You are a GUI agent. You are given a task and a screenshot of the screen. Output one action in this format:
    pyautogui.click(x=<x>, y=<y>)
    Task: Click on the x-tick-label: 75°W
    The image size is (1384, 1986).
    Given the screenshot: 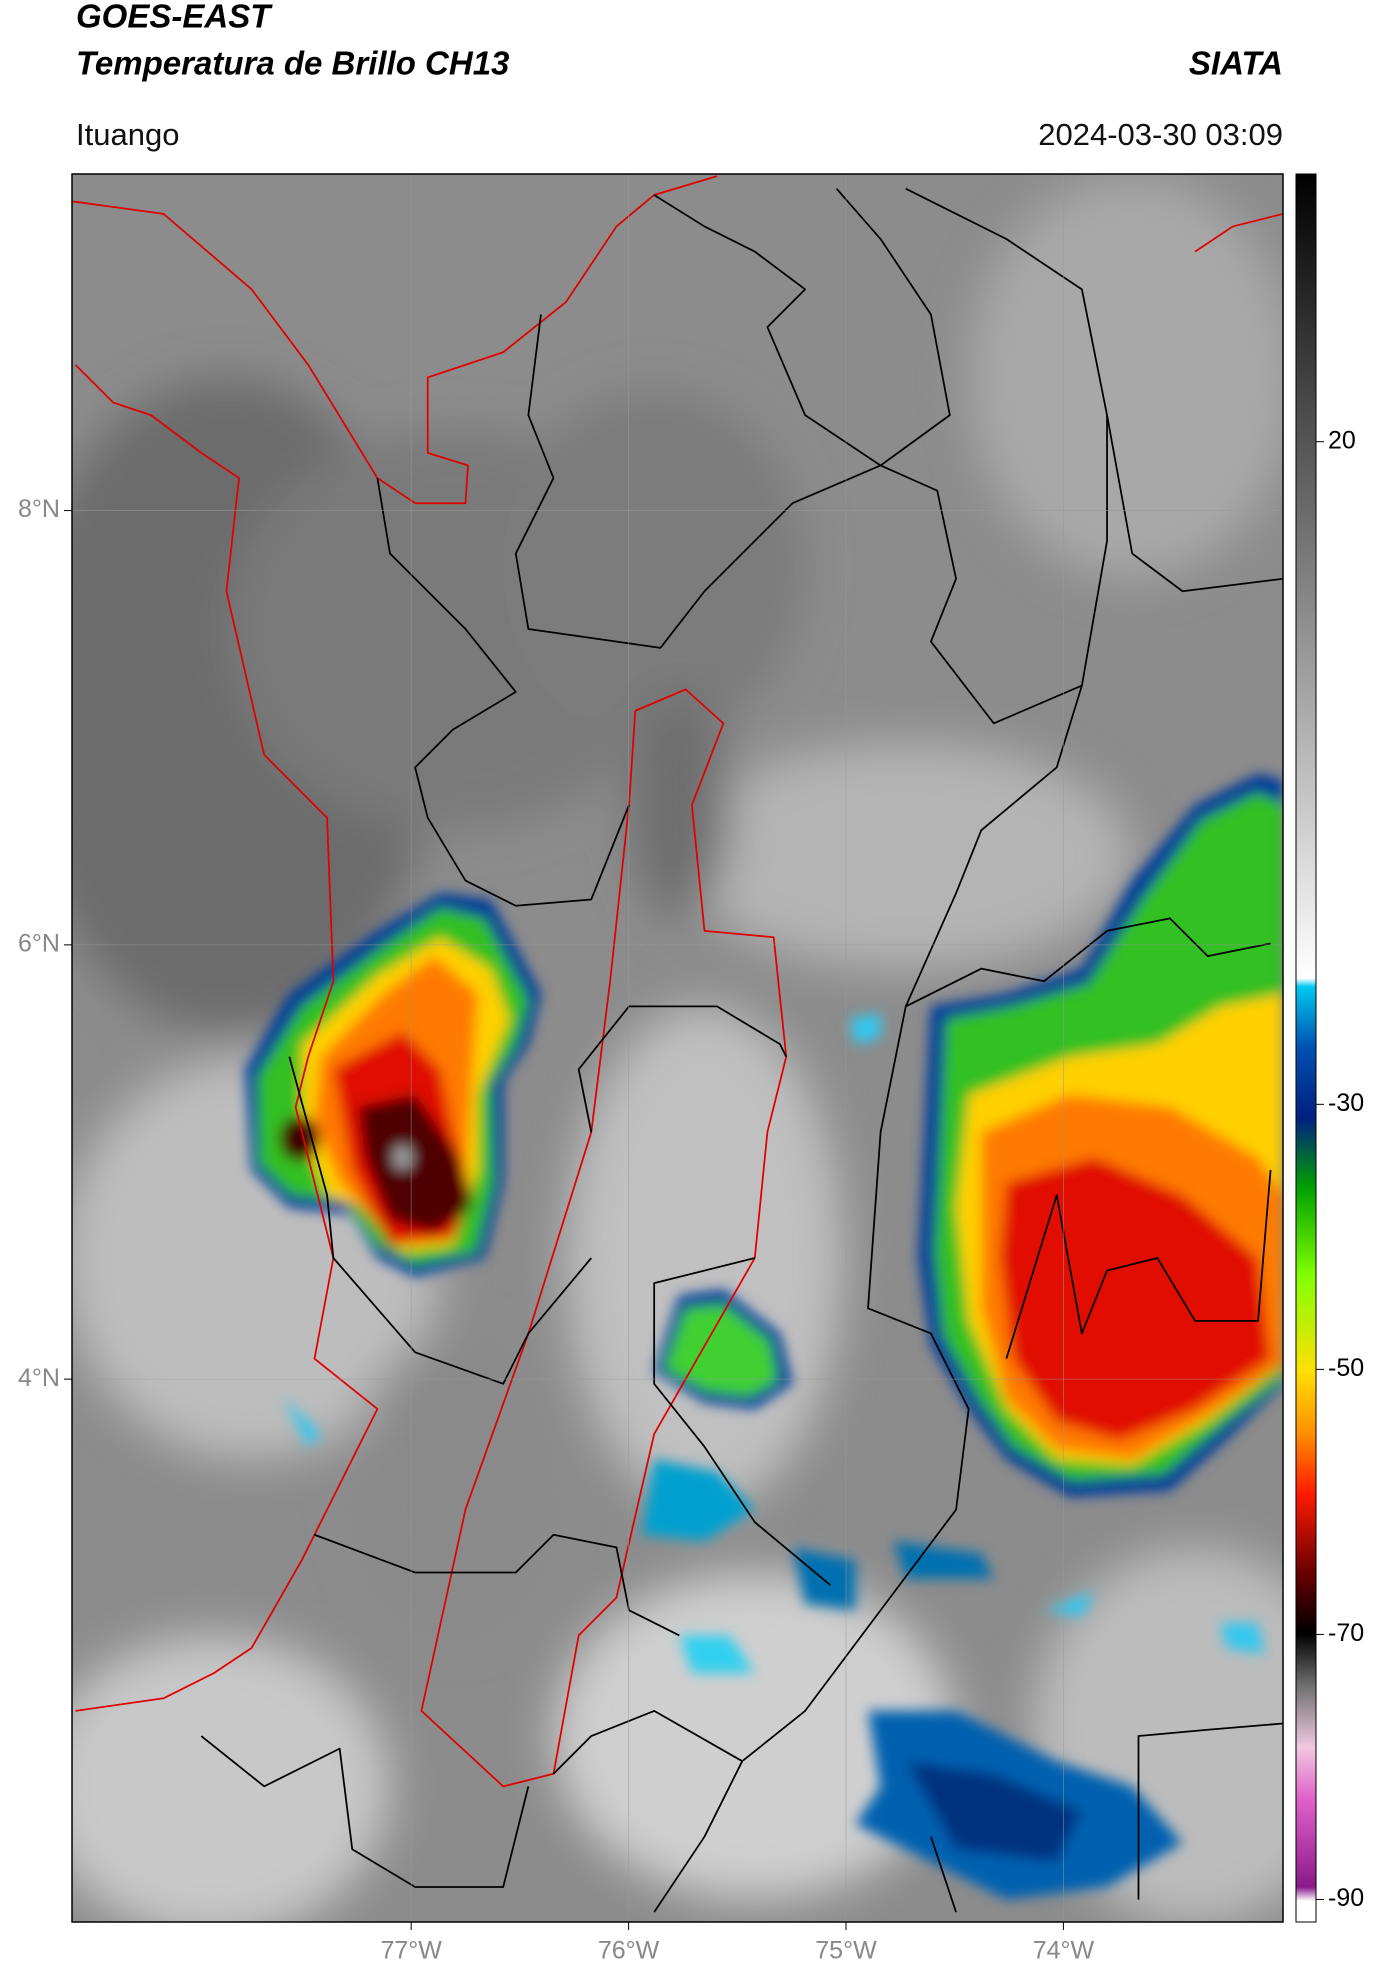 What is the action you would take?
    pyautogui.click(x=846, y=1951)
    